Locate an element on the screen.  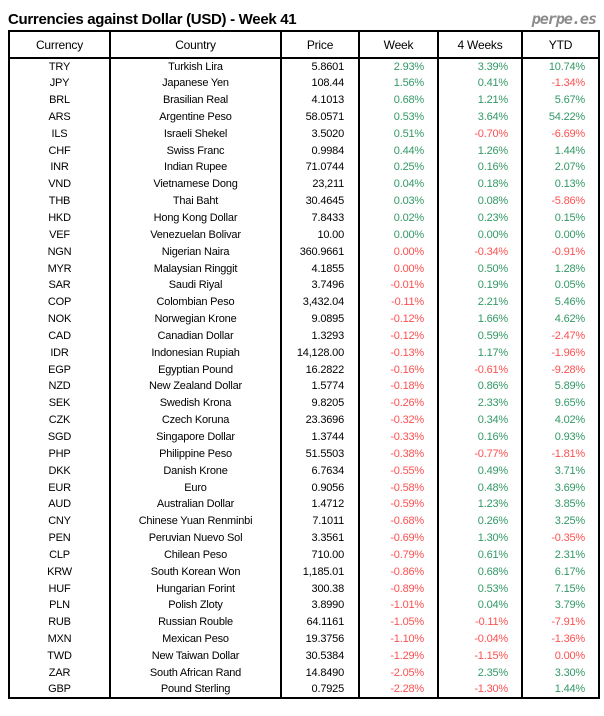
price-cell: 108.44 is located at coordinates (319, 83).